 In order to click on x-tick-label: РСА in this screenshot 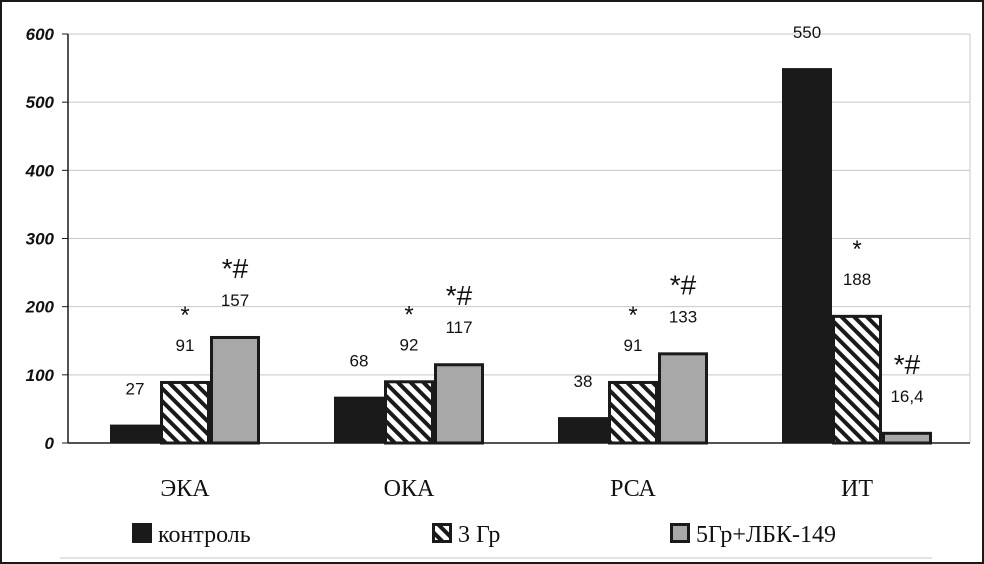, I will do `click(633, 489)`.